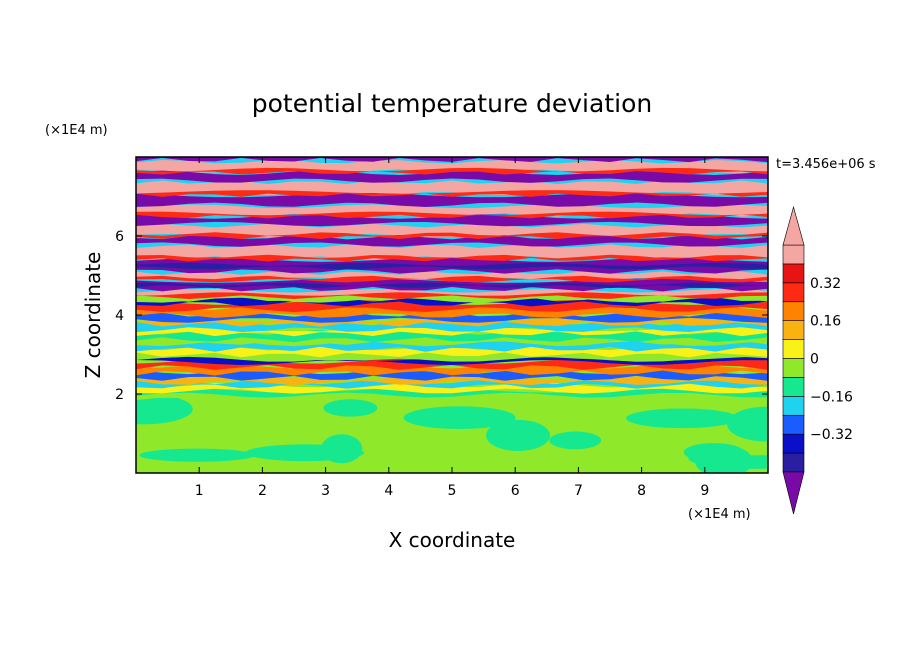  I want to click on colorbar-bottom-triangle, so click(793, 493).